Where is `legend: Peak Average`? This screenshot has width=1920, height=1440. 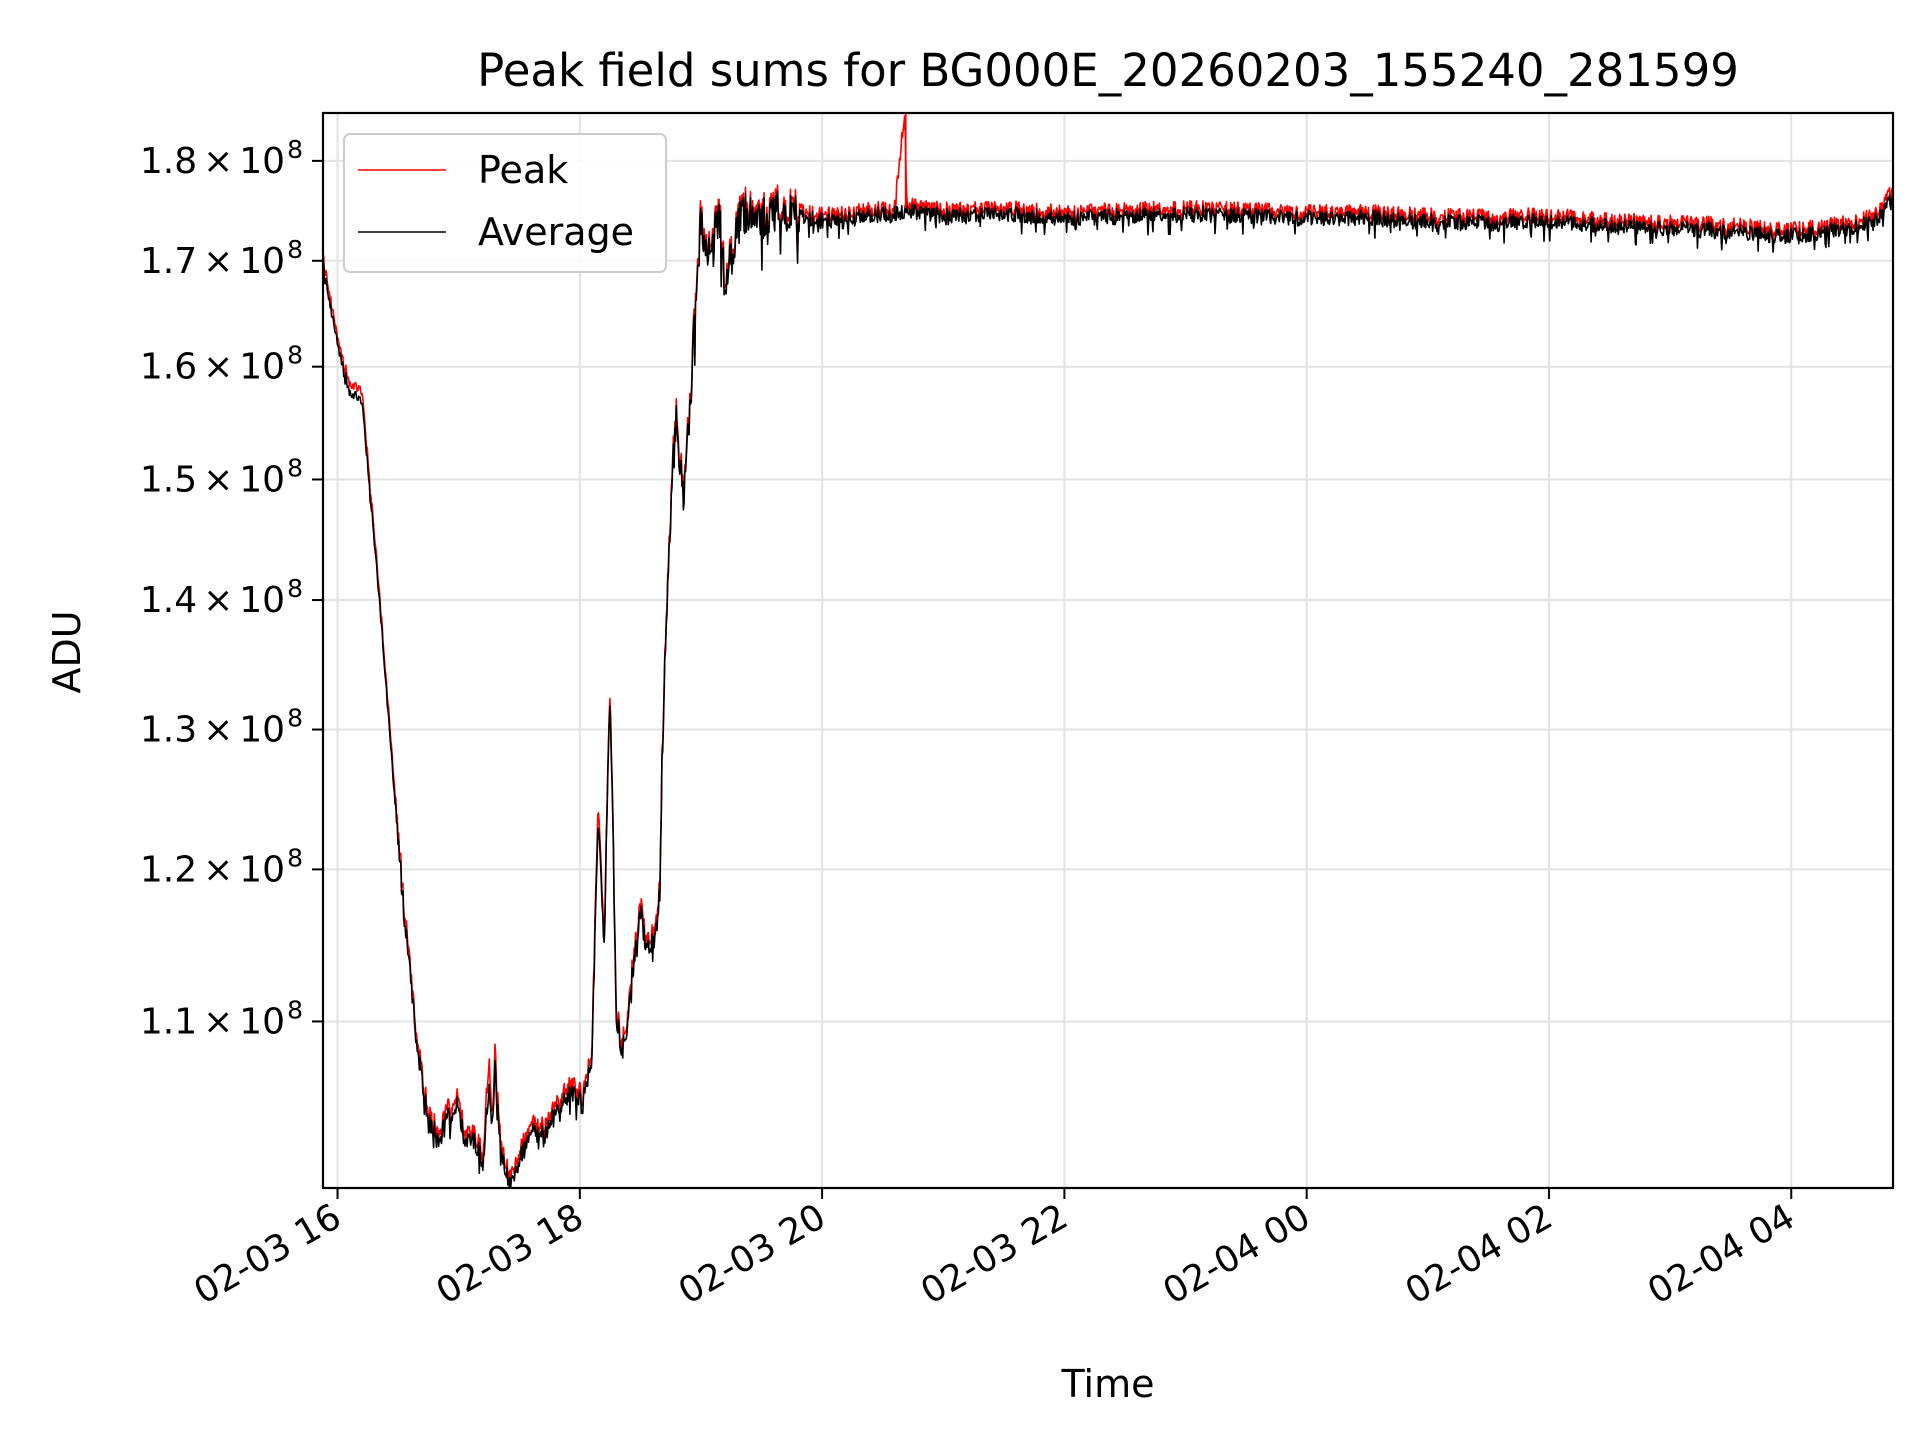
legend: Peak Average is located at coordinates (505, 203).